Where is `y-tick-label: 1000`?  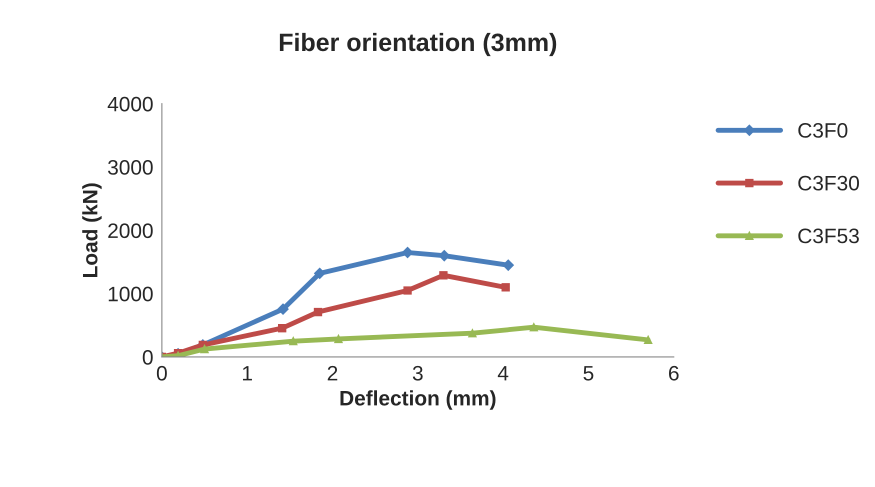
y-tick-label: 1000 is located at coordinates (130, 294).